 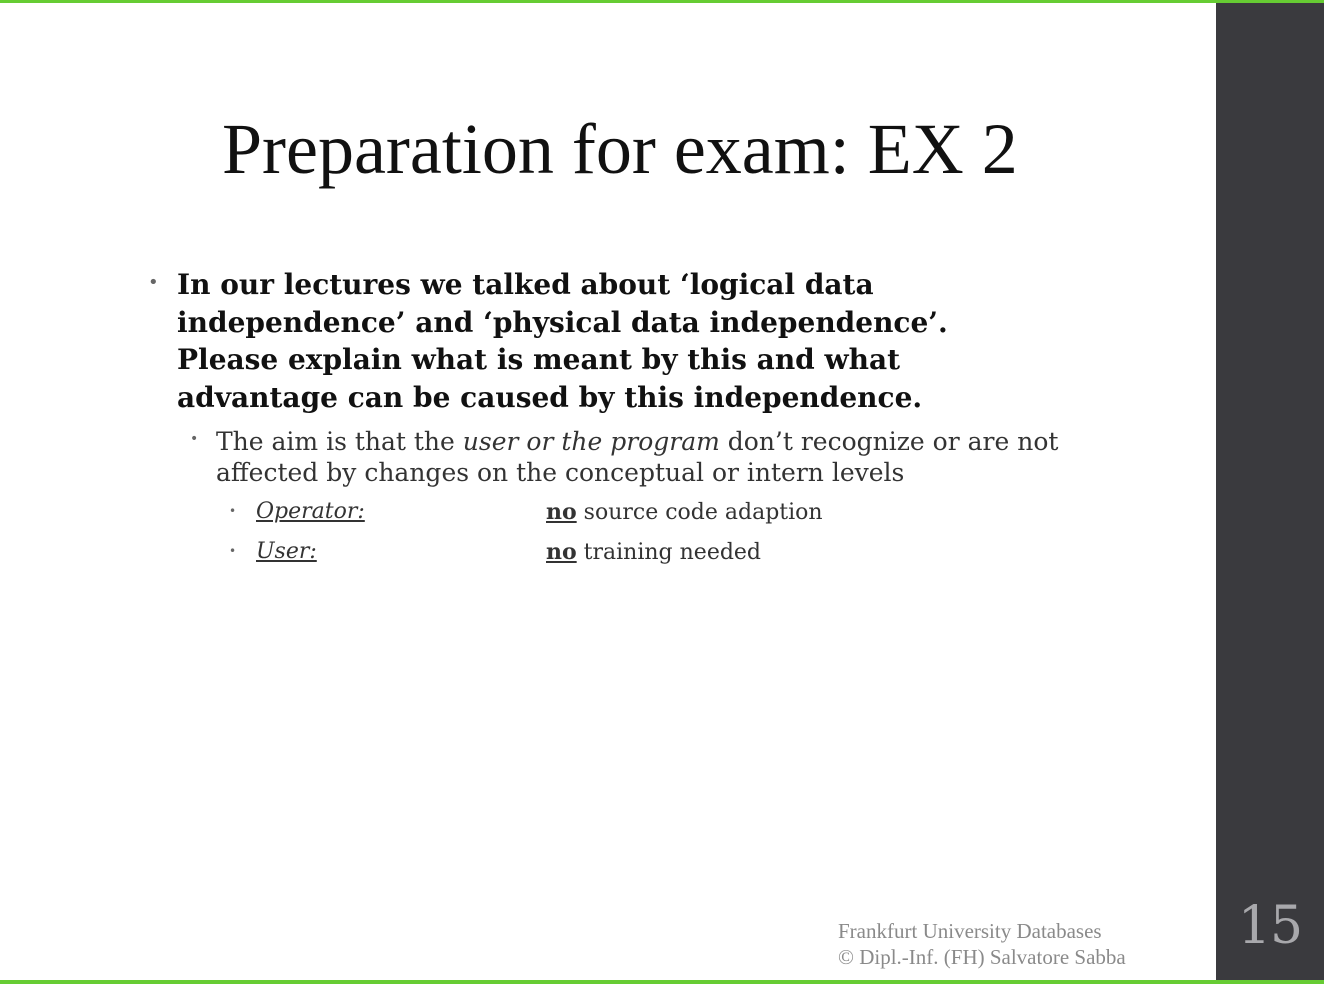 I want to click on point-value: no training needed, so click(x=653, y=552).